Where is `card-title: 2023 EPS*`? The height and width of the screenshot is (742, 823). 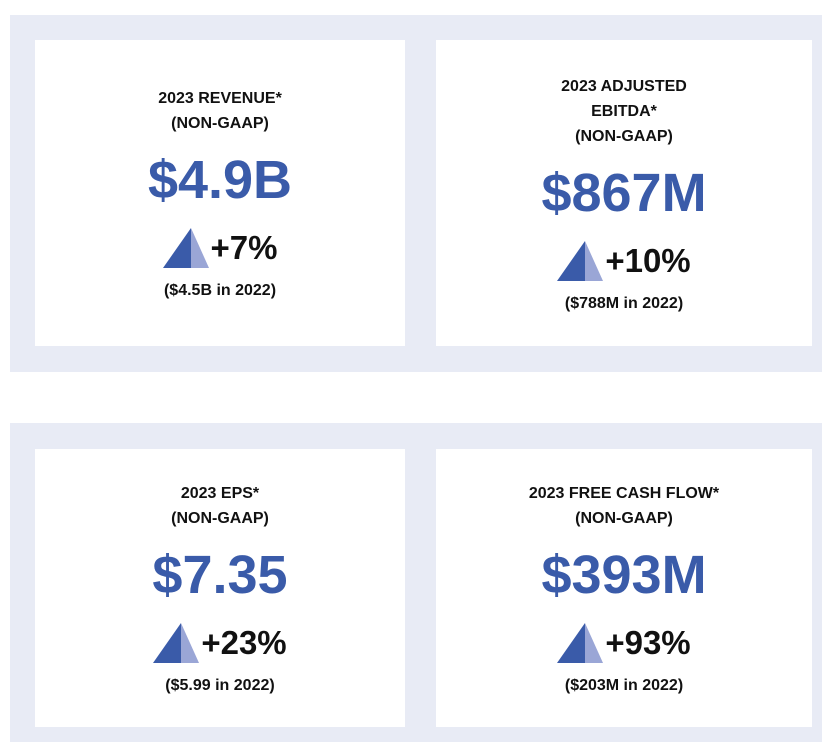
card-title: 2023 EPS* is located at coordinates (220, 493).